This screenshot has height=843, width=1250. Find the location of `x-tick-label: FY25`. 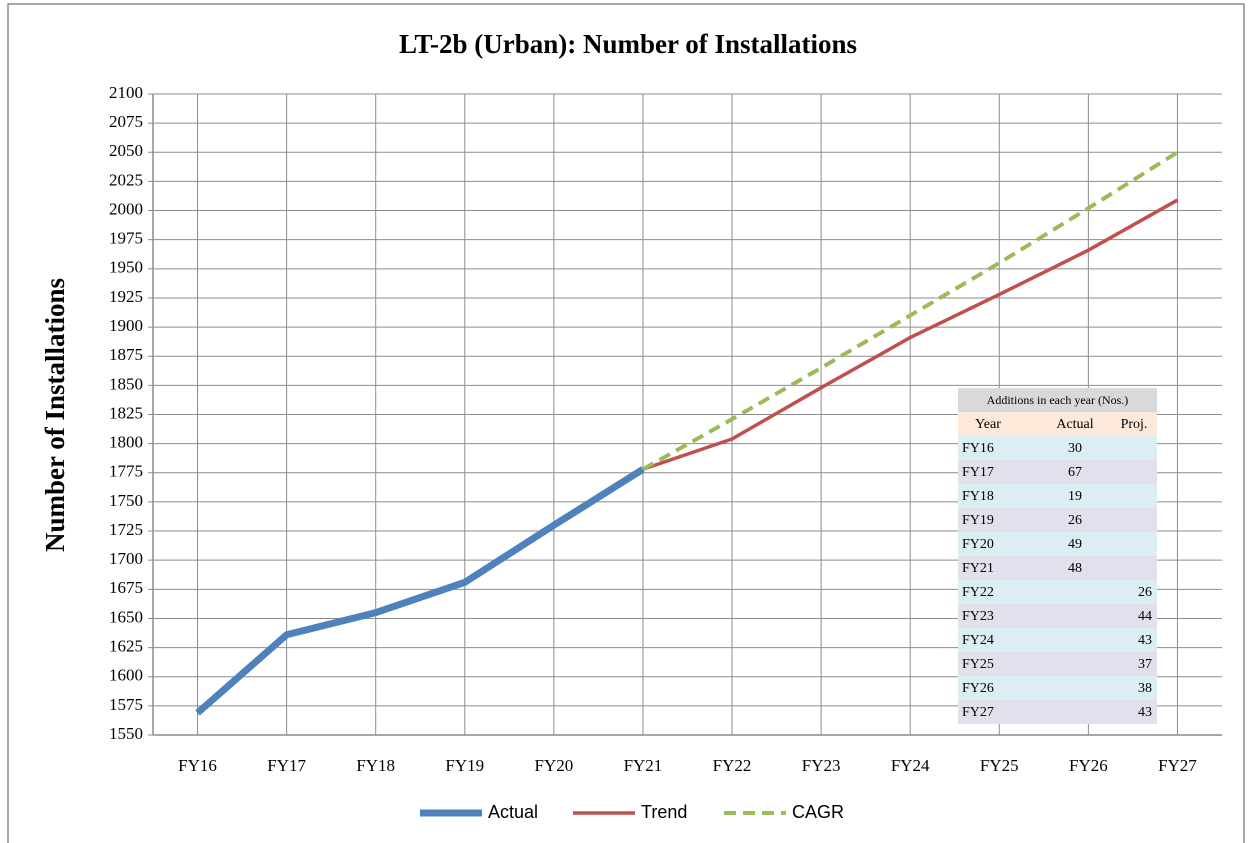

x-tick-label: FY25 is located at coordinates (999, 765).